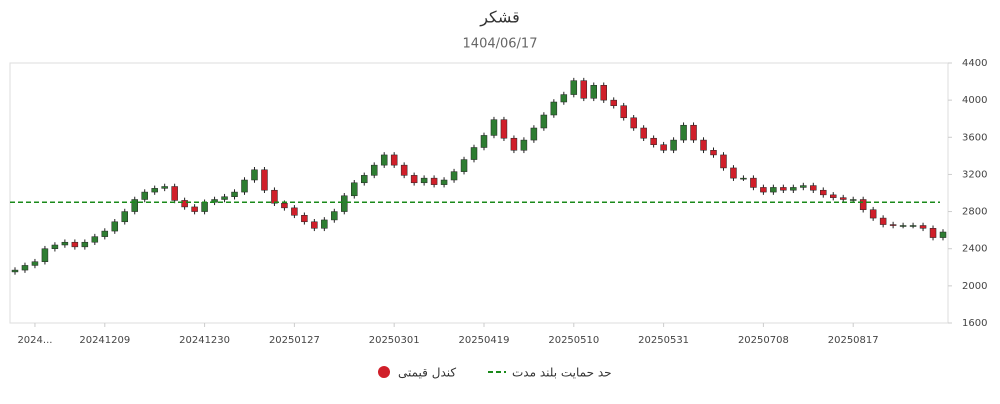 This screenshot has height=404, width=1000. Describe the element at coordinates (974, 212) in the screenshot. I see `y-tick-label: 2800` at that location.